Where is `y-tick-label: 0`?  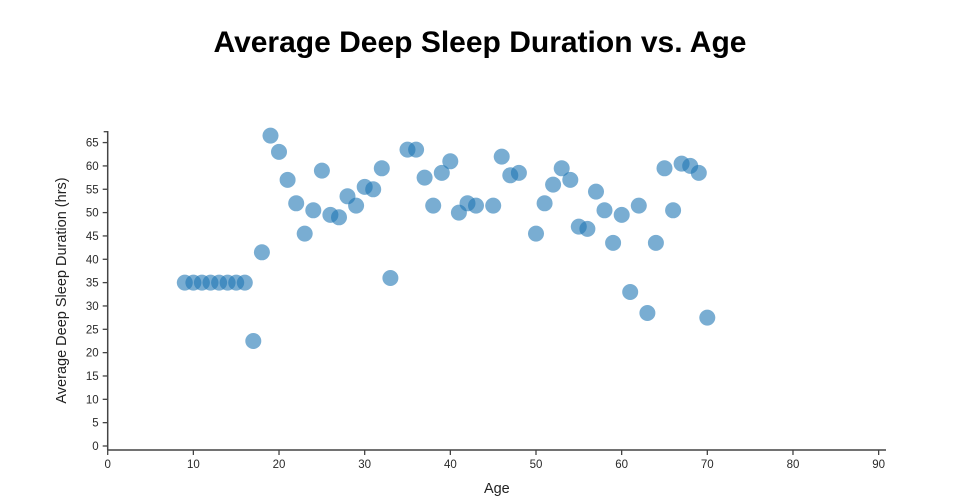
y-tick-label: 0 is located at coordinates (95, 447).